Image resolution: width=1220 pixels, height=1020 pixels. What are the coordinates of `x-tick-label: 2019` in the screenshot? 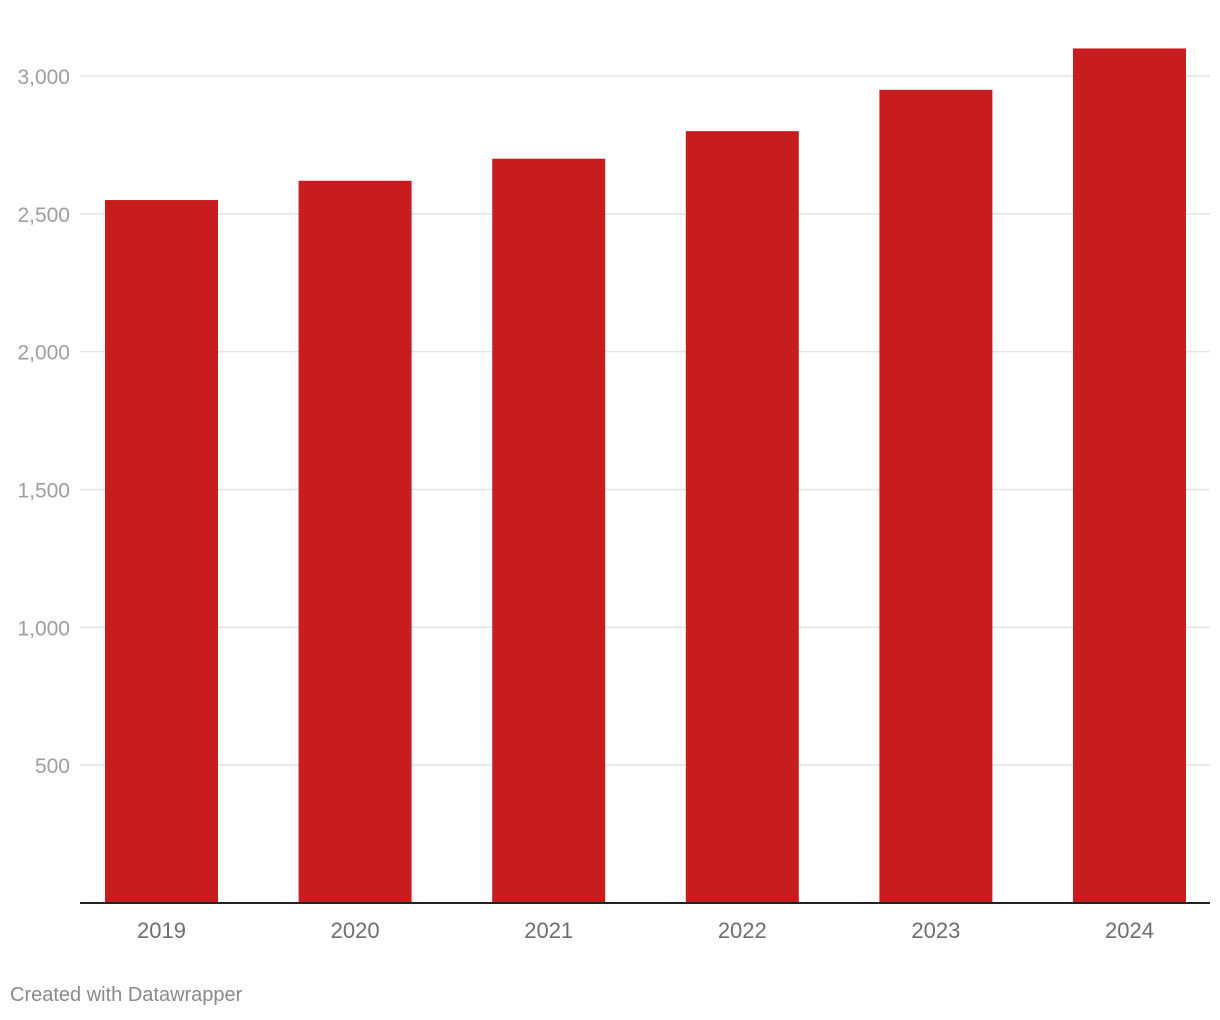 It's located at (161, 930).